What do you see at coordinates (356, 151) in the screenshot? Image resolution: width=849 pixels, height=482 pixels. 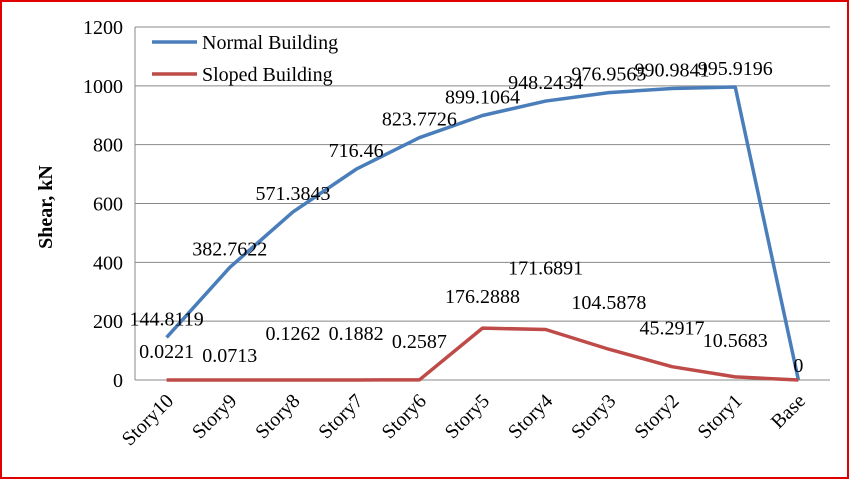 I see `data-label: 716.46` at bounding box center [356, 151].